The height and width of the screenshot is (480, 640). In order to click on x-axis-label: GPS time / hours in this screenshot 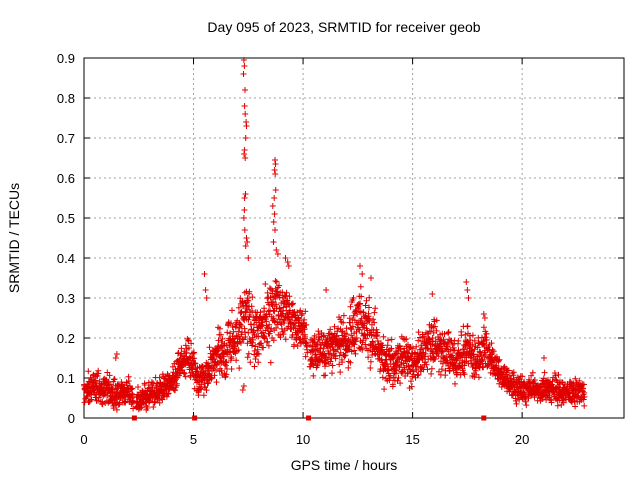, I will do `click(344, 465)`.